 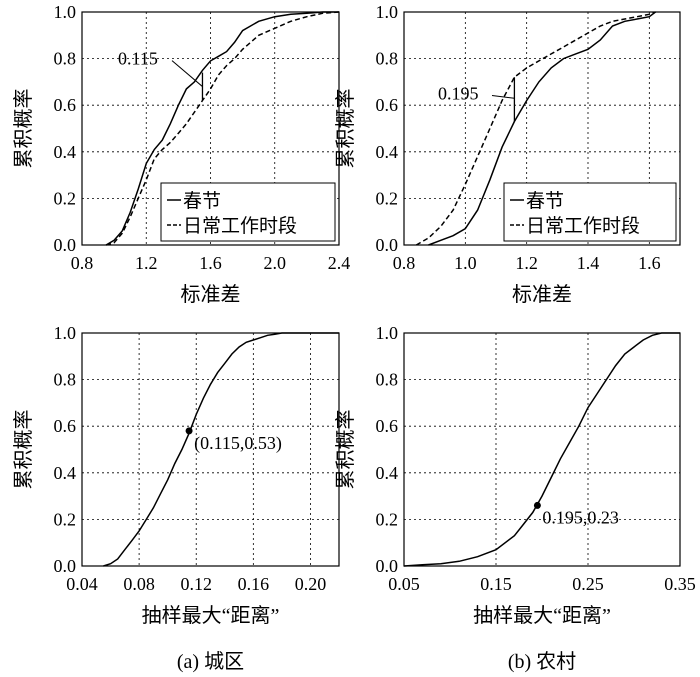 I want to click on gap-annotation: 0.115, so click(x=138, y=59).